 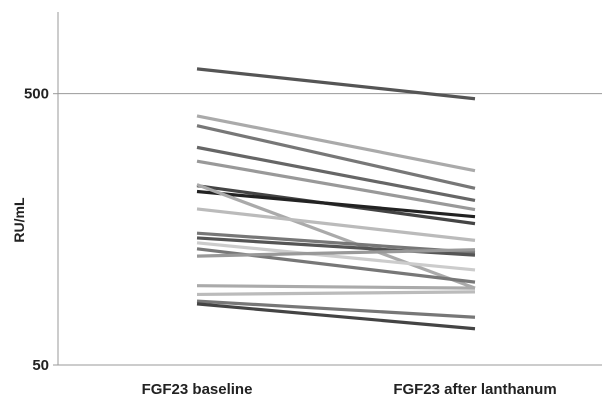 I want to click on y-axis-label: RU/mL, so click(x=19, y=220).